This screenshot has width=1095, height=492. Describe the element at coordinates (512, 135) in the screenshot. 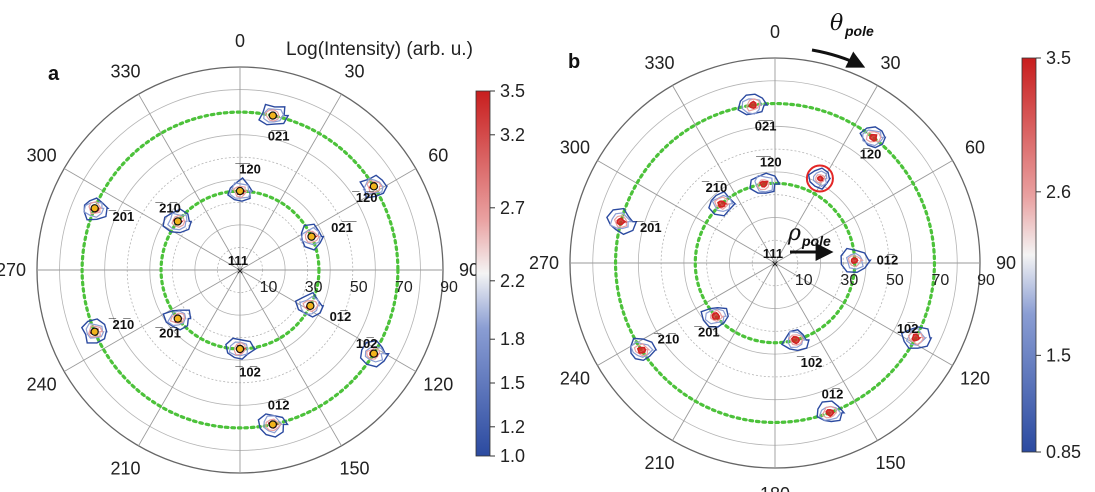

I see `colorbar-tick-label: 3.2` at that location.